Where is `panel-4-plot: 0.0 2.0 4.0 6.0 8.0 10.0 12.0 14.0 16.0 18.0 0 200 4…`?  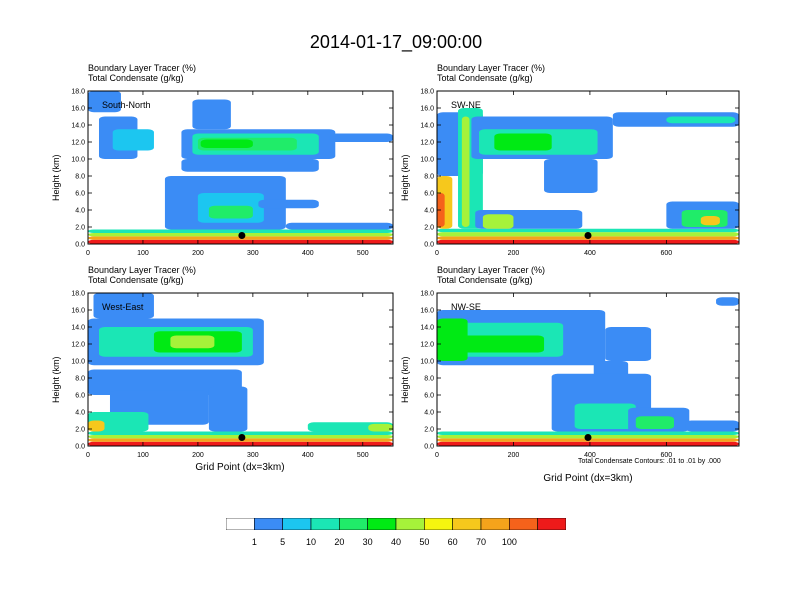 panel-4-plot: 0.0 2.0 4.0 6.0 8.0 10.0 12.0 14.0 16.0 18.0 0 200 4… is located at coordinates (580, 375).